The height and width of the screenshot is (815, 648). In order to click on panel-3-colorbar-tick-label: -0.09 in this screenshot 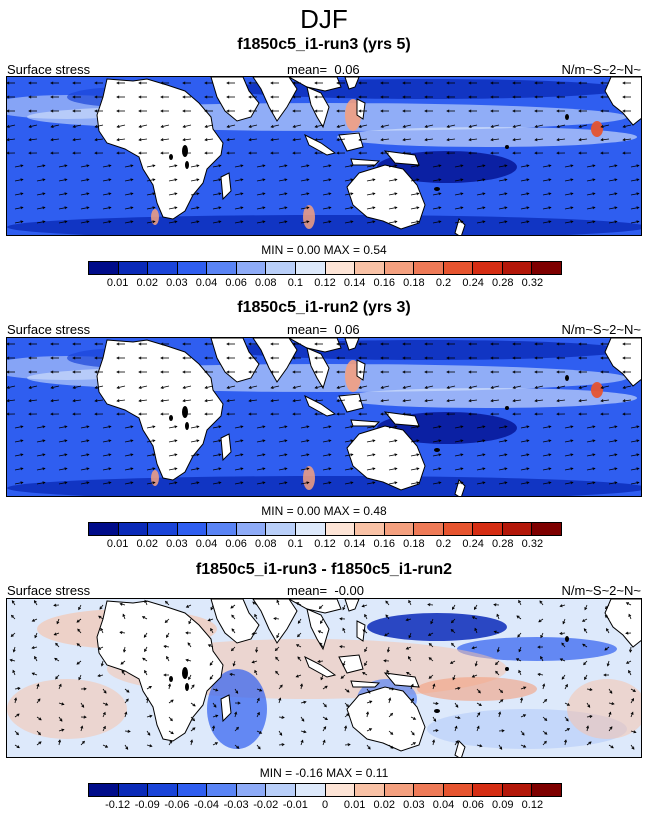, I will do `click(147, 805)`.